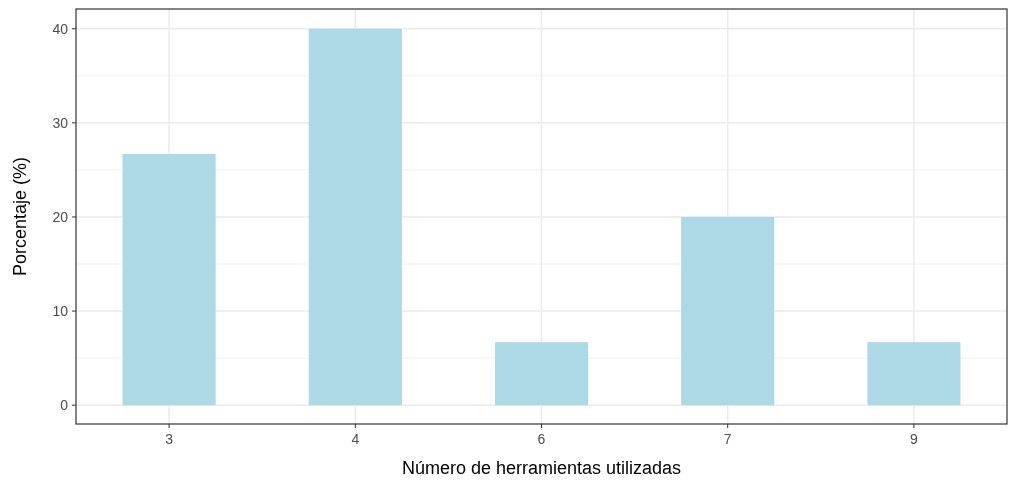 The image size is (1010, 487). I want to click on y-tick-label: 20, so click(60, 216).